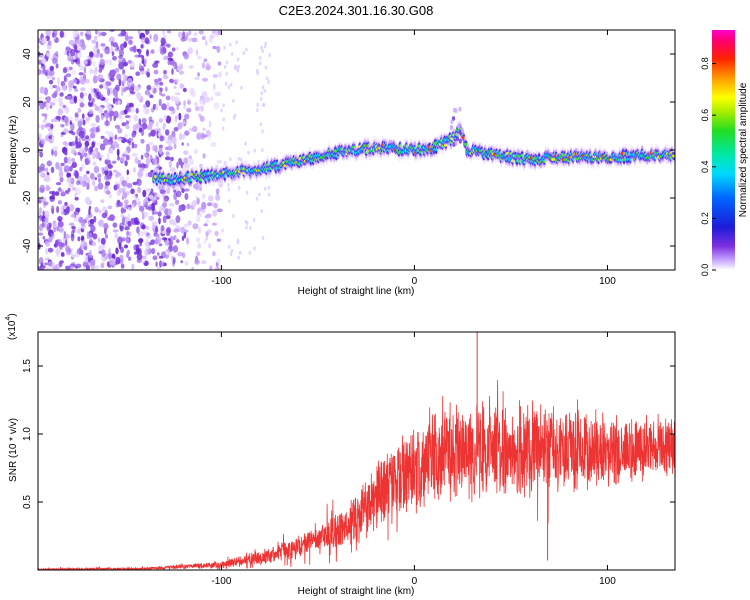  I want to click on x-tick-label: 0, so click(415, 581).